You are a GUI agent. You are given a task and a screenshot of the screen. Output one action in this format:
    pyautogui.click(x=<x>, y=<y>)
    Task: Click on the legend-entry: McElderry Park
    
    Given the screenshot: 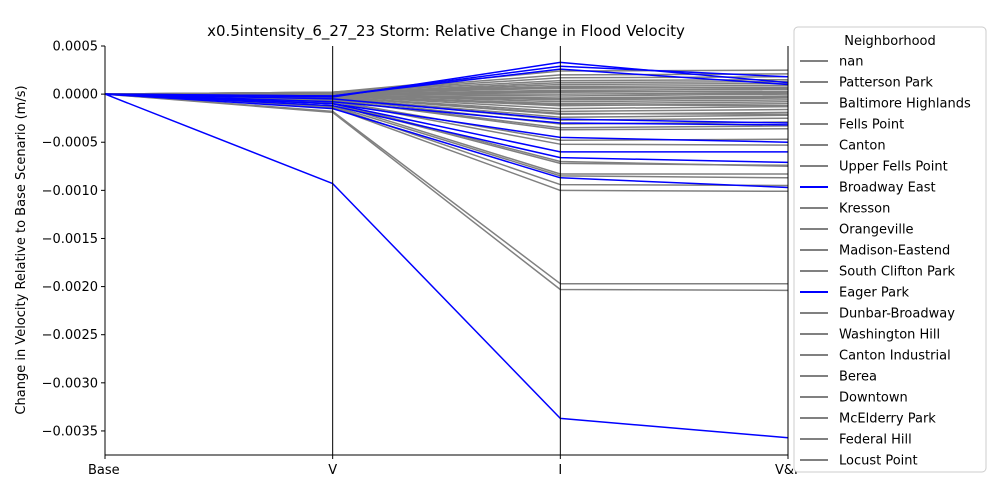 What is the action you would take?
    pyautogui.click(x=887, y=419)
    